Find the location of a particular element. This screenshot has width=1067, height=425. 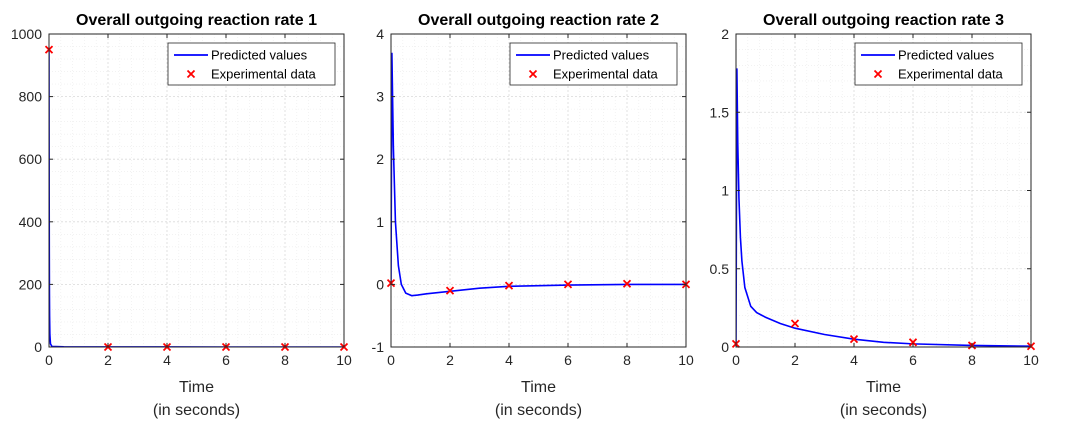

chart-title: Overall outgoing reaction rate 1 is located at coordinates (196, 20).